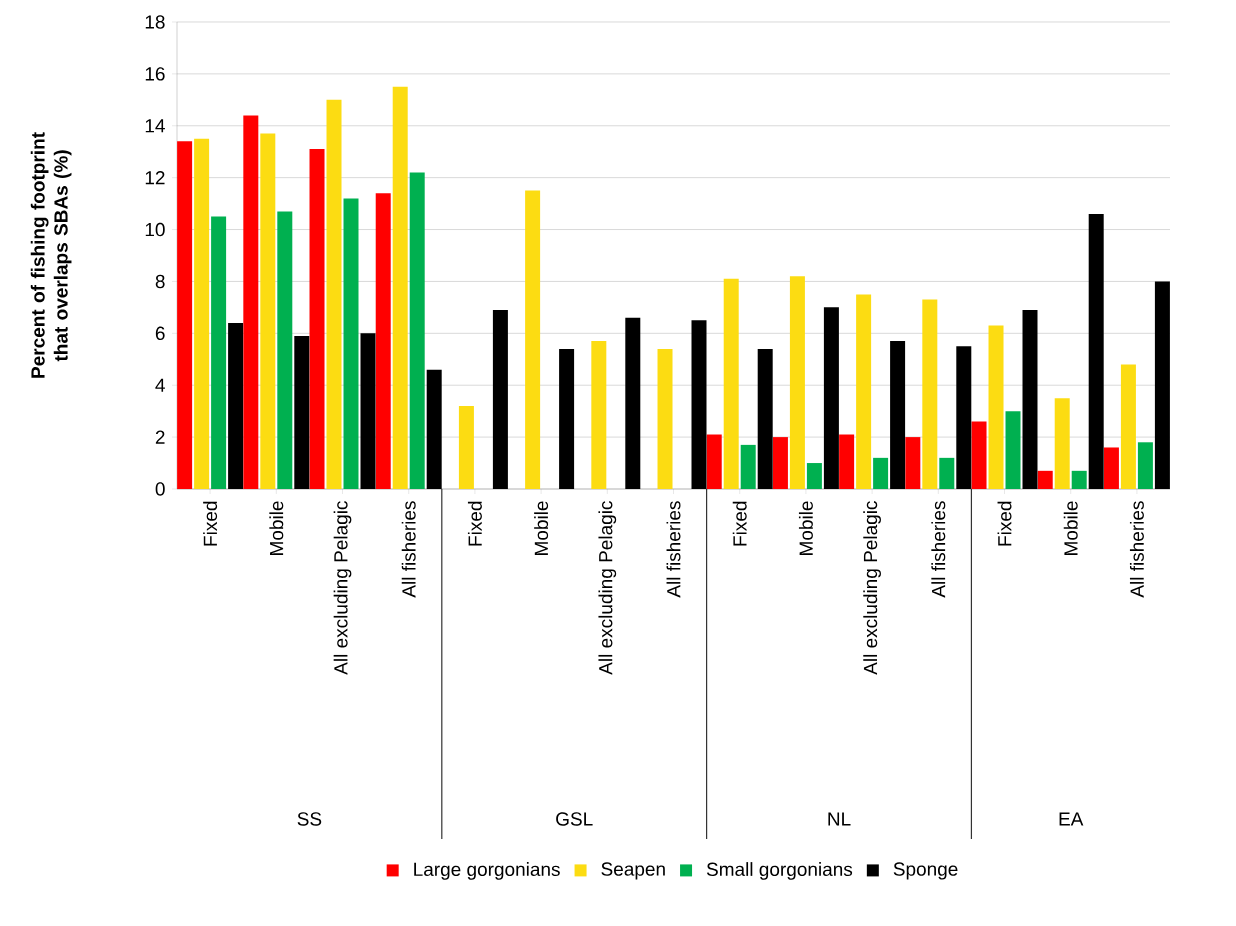 The width and height of the screenshot is (1236, 926). Describe the element at coordinates (160, 281) in the screenshot. I see `y-tick-label: 8` at that location.